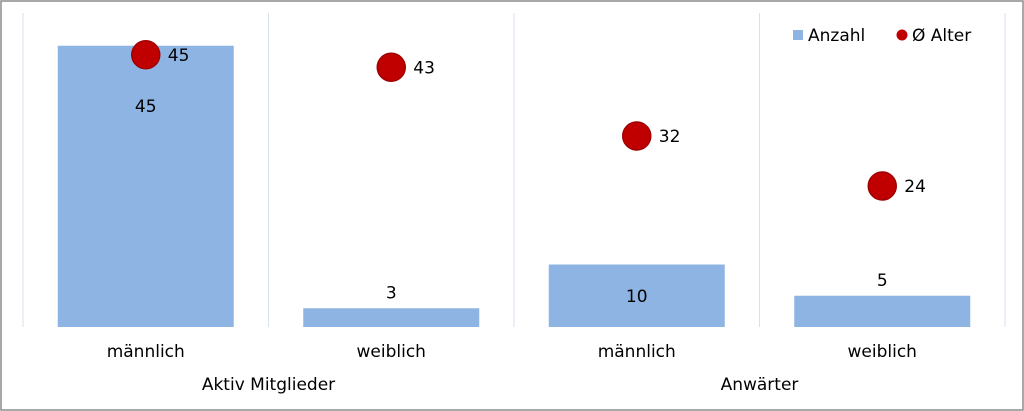 This screenshot has height=411, width=1024. What do you see at coordinates (512, 352) in the screenshot?
I see `category-labels: männlich weiblich männlich weiblich` at bounding box center [512, 352].